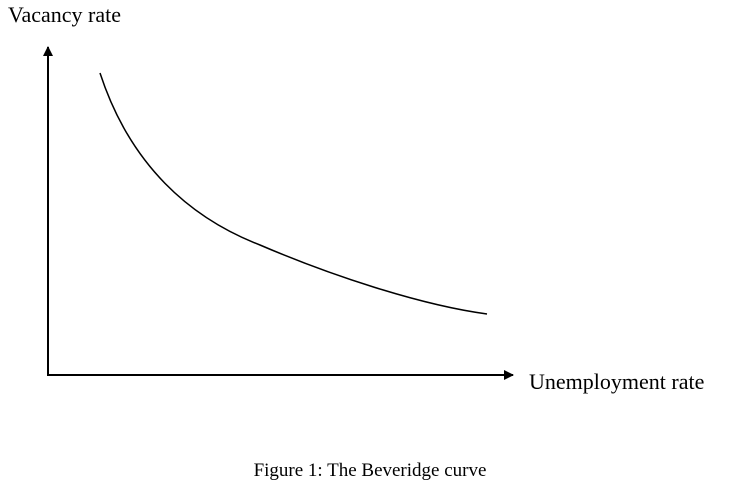 This screenshot has height=488, width=740. I want to click on y-axis-label: Vacancy rate, so click(64, 14).